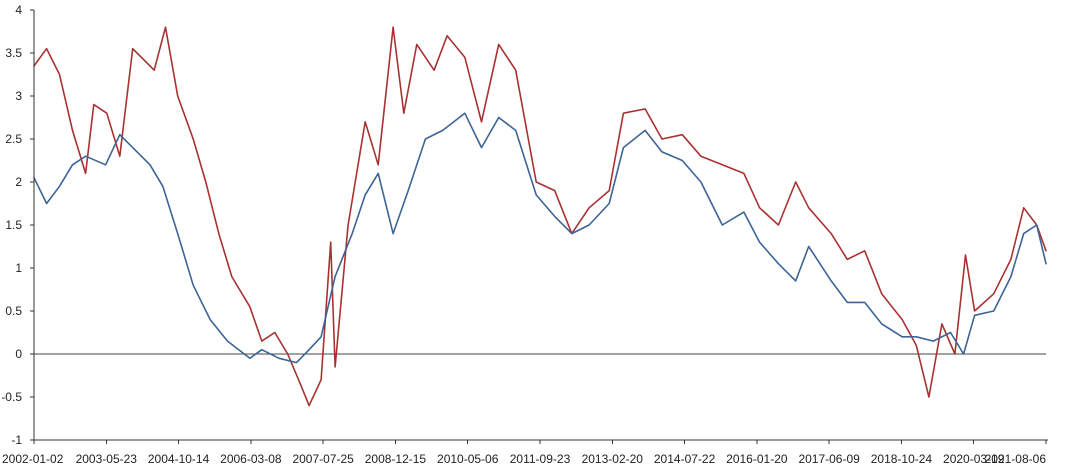 The width and height of the screenshot is (1080, 472). Describe the element at coordinates (11, 397) in the screenshot. I see `y-tick-label: -0.5` at that location.